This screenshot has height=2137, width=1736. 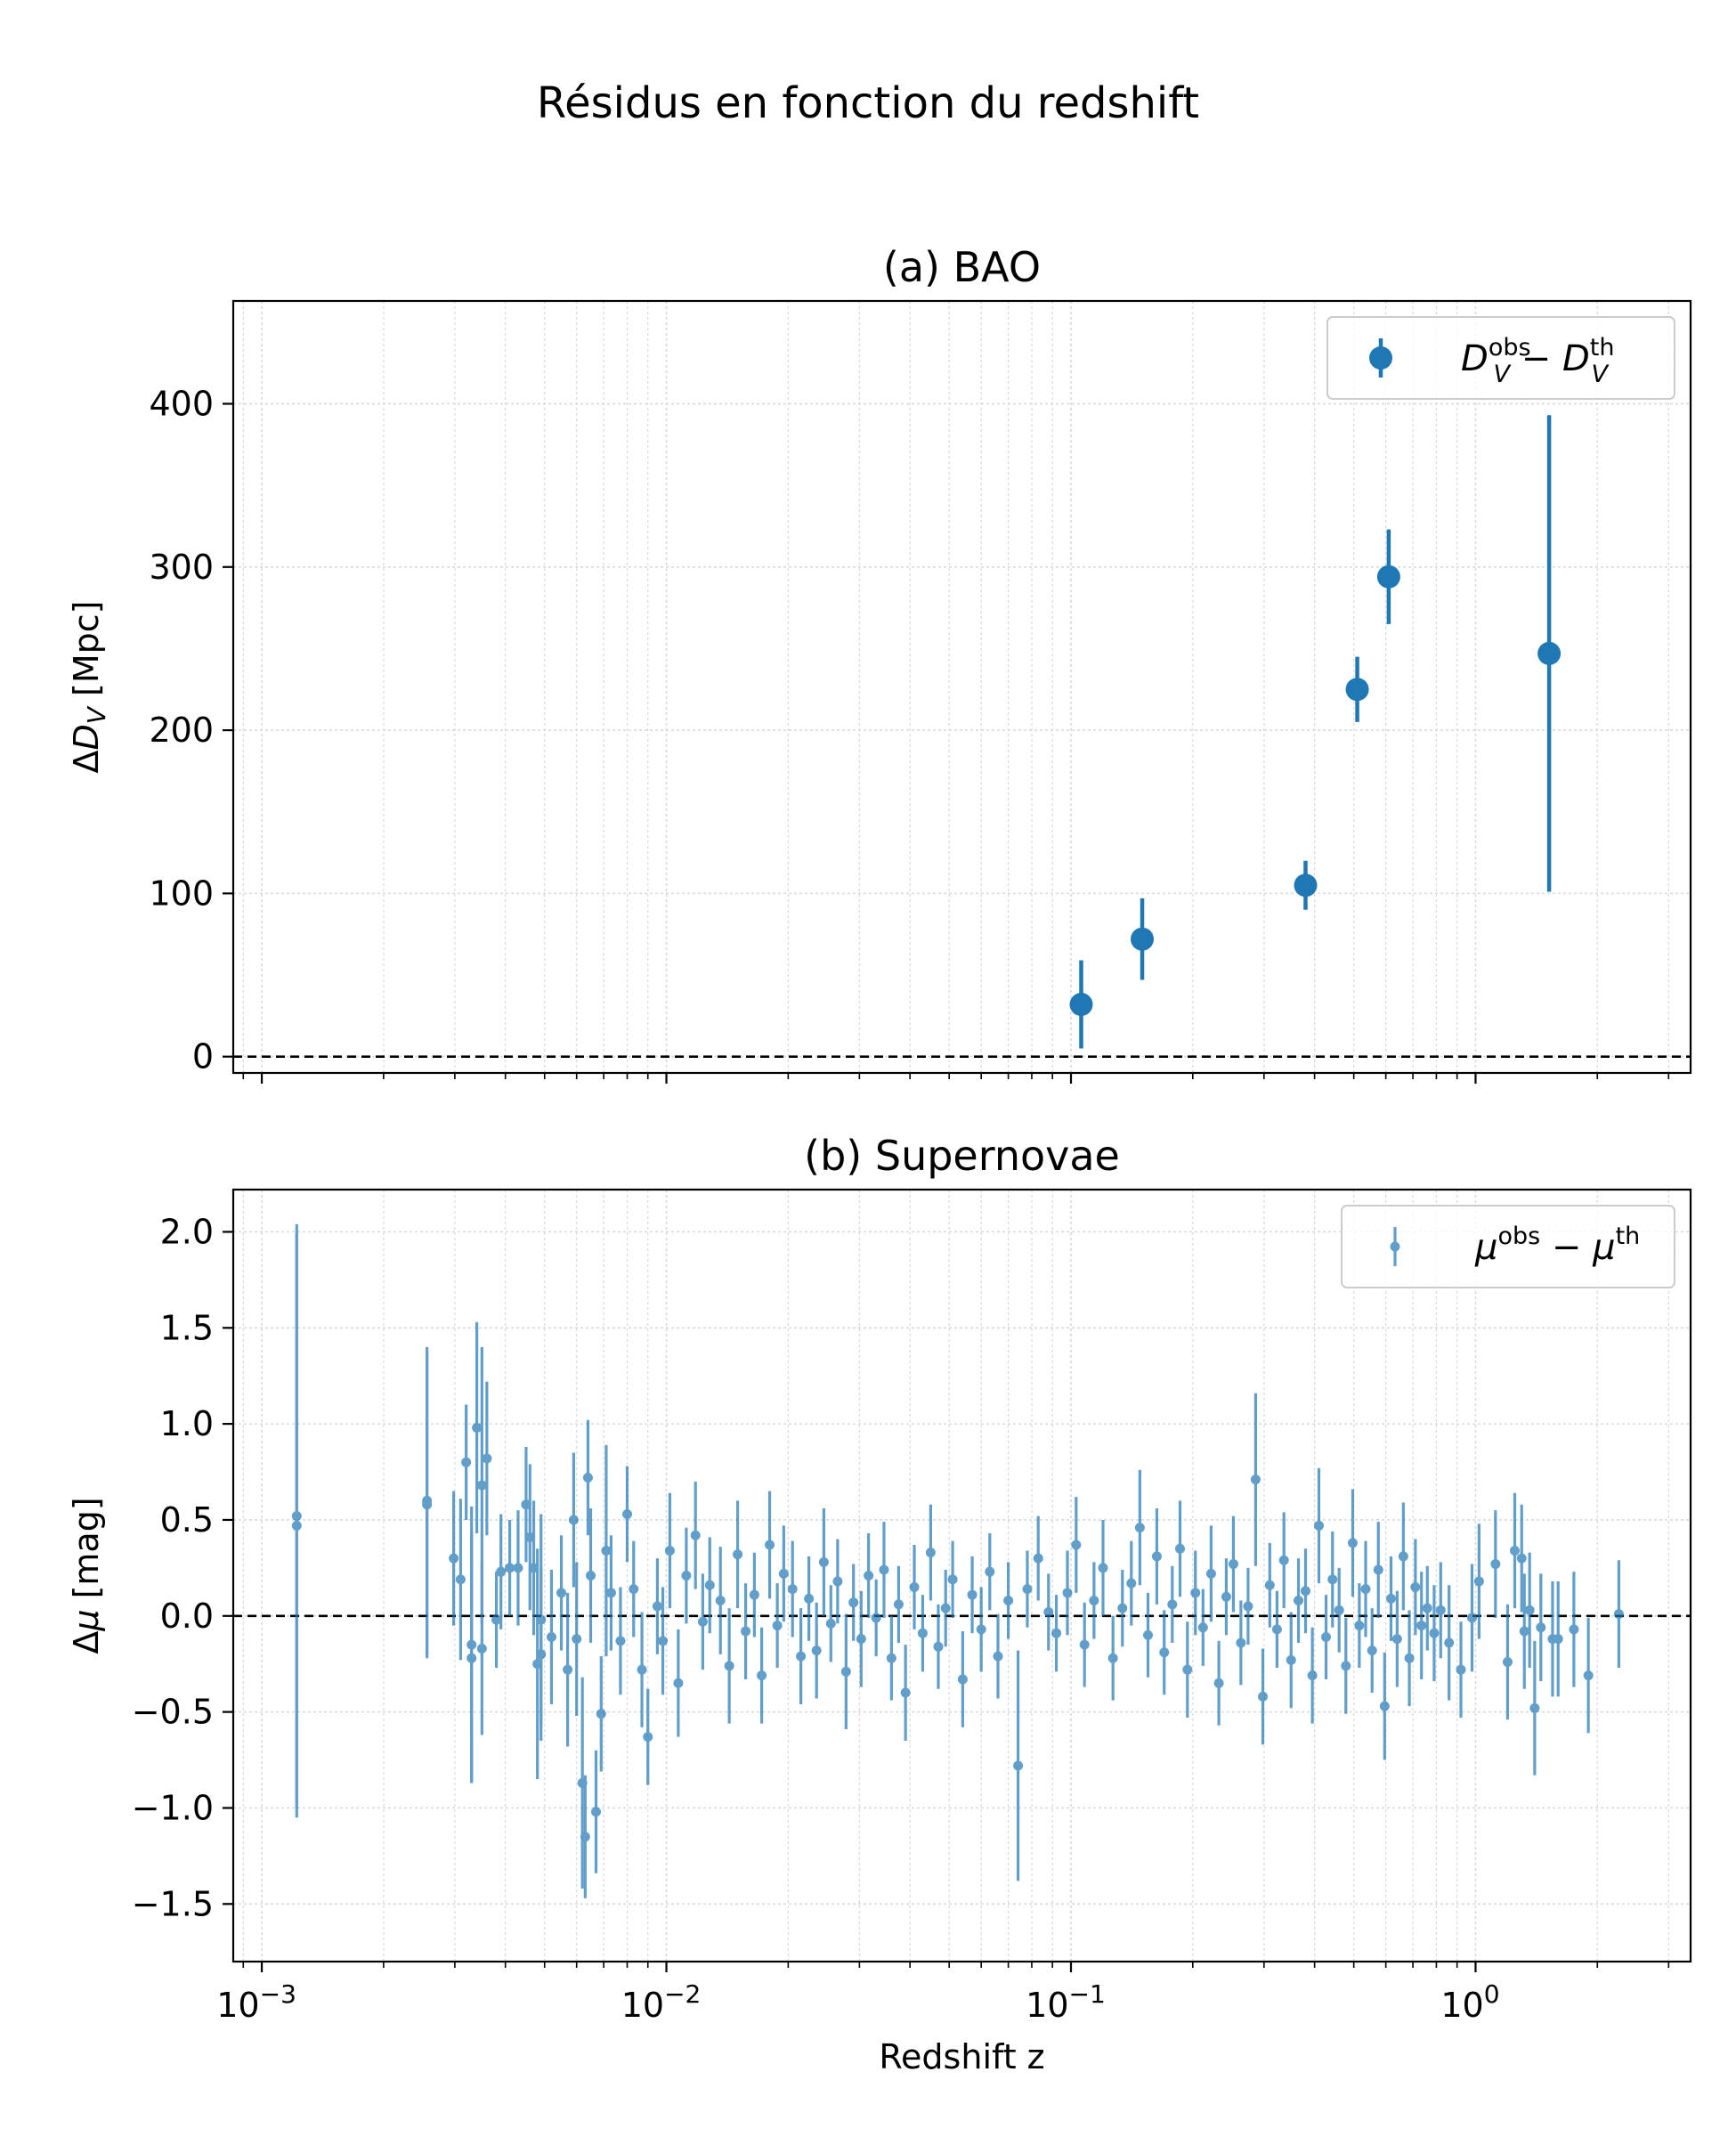 I want to click on y-tick-label: 200, so click(x=181, y=730).